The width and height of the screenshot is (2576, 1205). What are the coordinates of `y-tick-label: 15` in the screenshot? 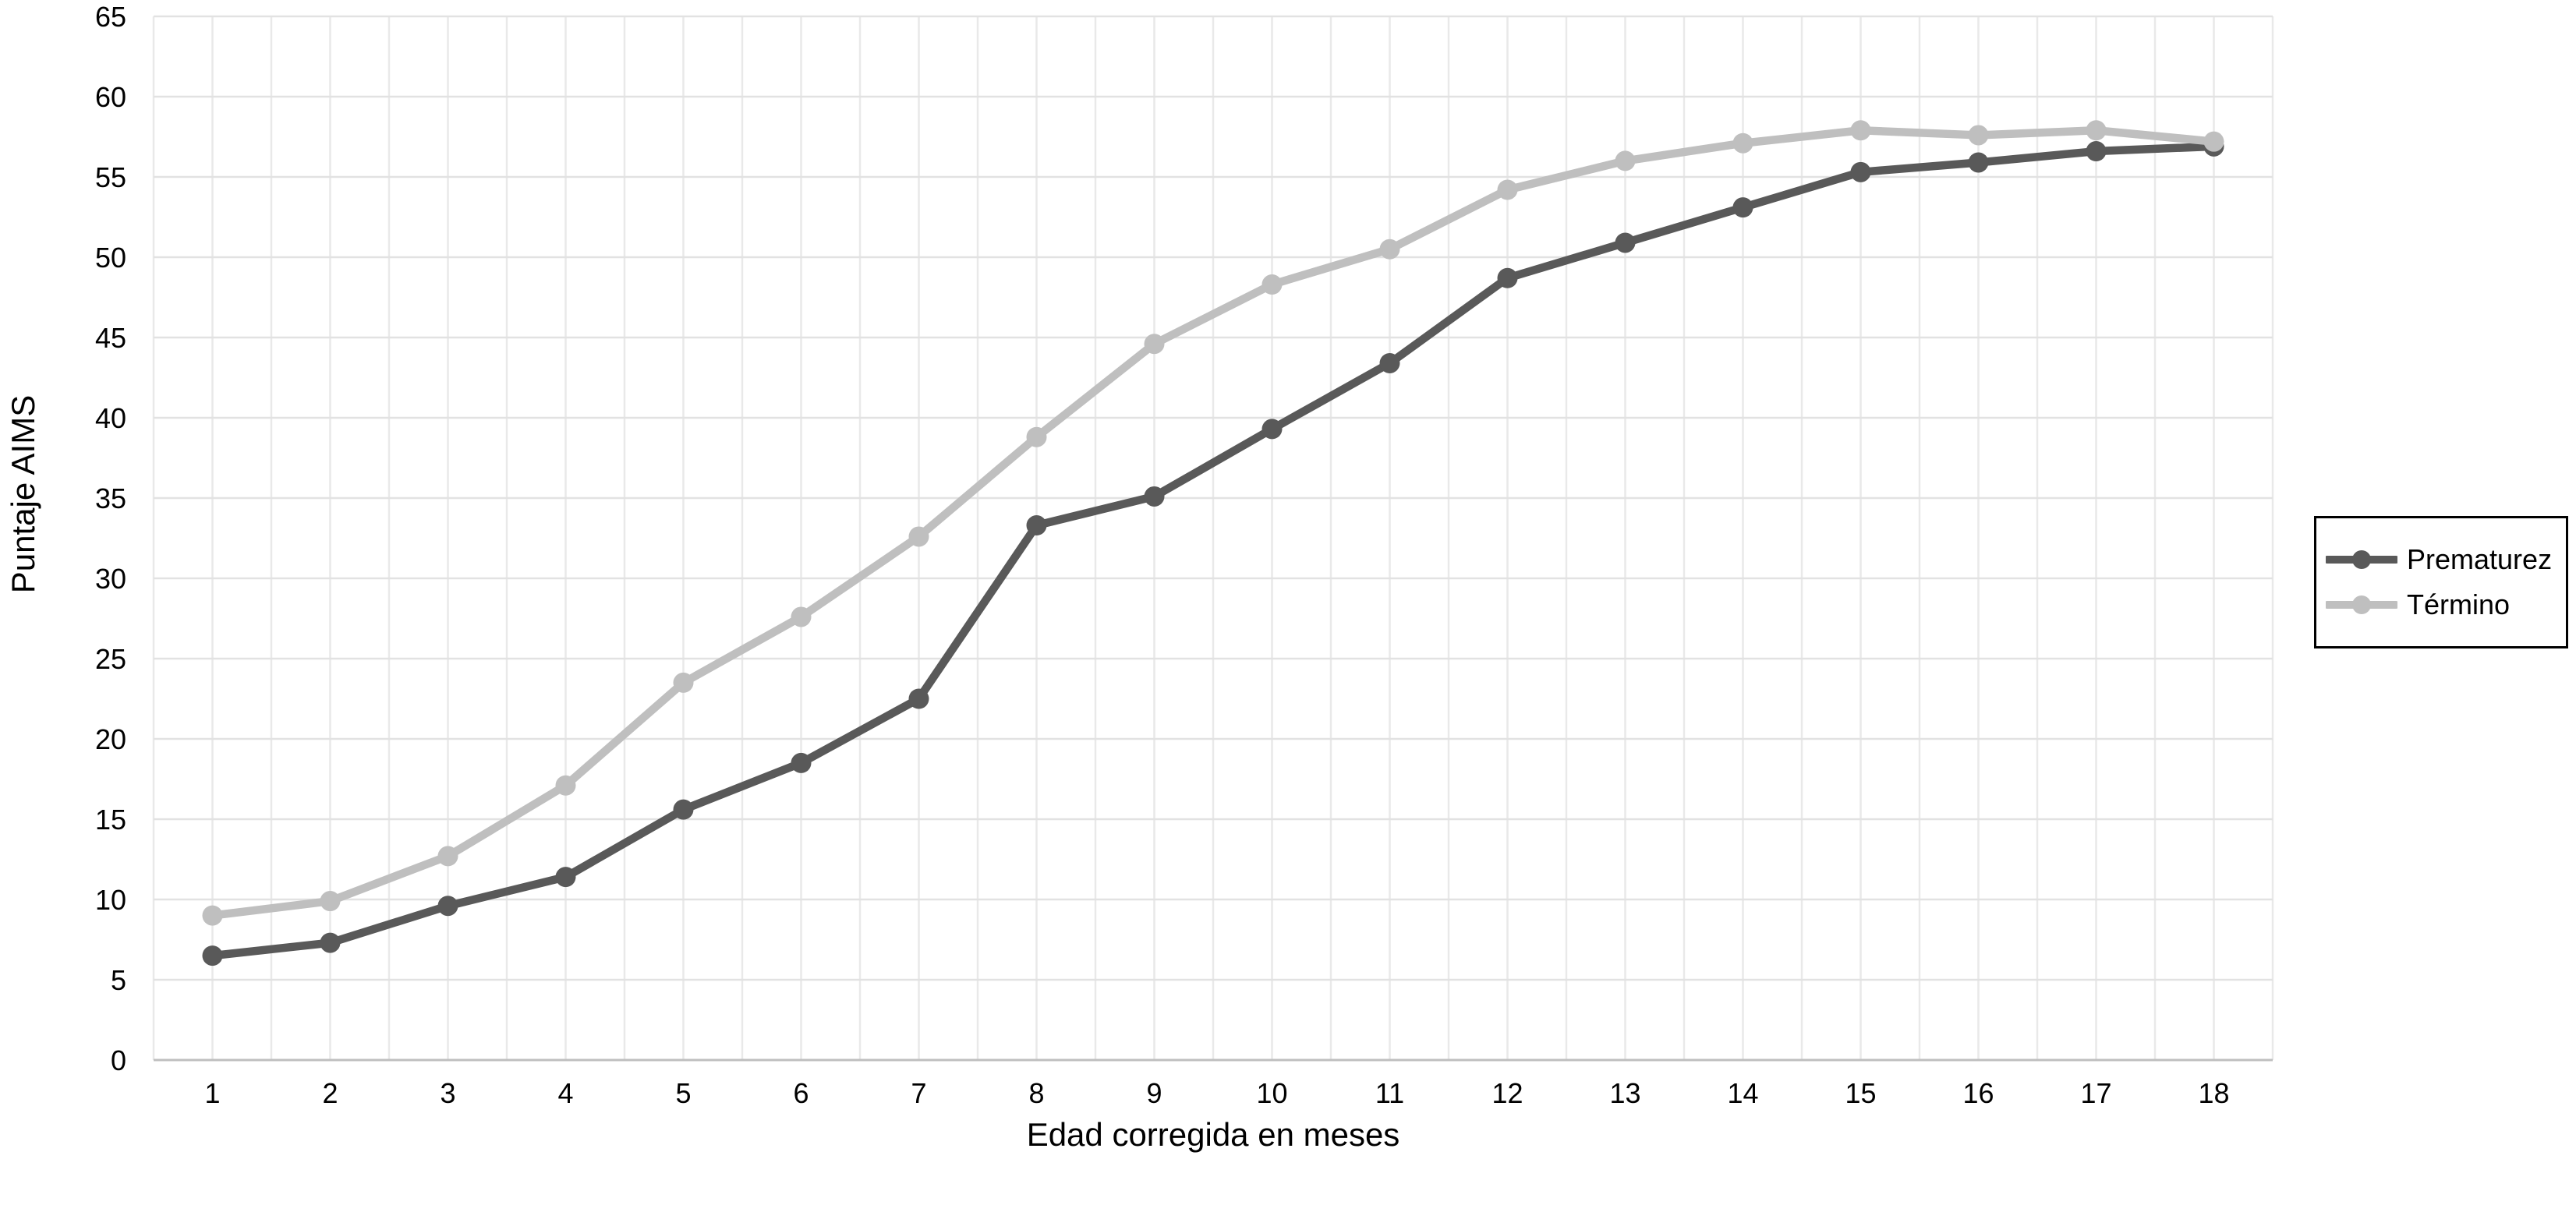 It's located at (110, 820).